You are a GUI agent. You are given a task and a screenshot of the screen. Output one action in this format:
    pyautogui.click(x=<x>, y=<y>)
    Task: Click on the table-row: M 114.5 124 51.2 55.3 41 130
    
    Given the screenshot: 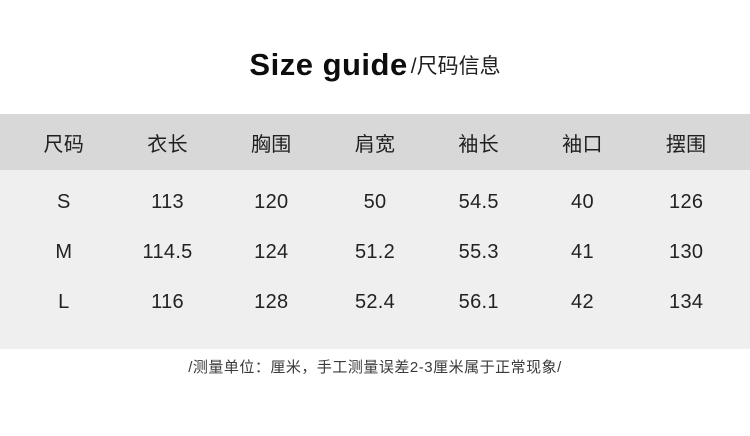 What is the action you would take?
    pyautogui.click(x=375, y=252)
    